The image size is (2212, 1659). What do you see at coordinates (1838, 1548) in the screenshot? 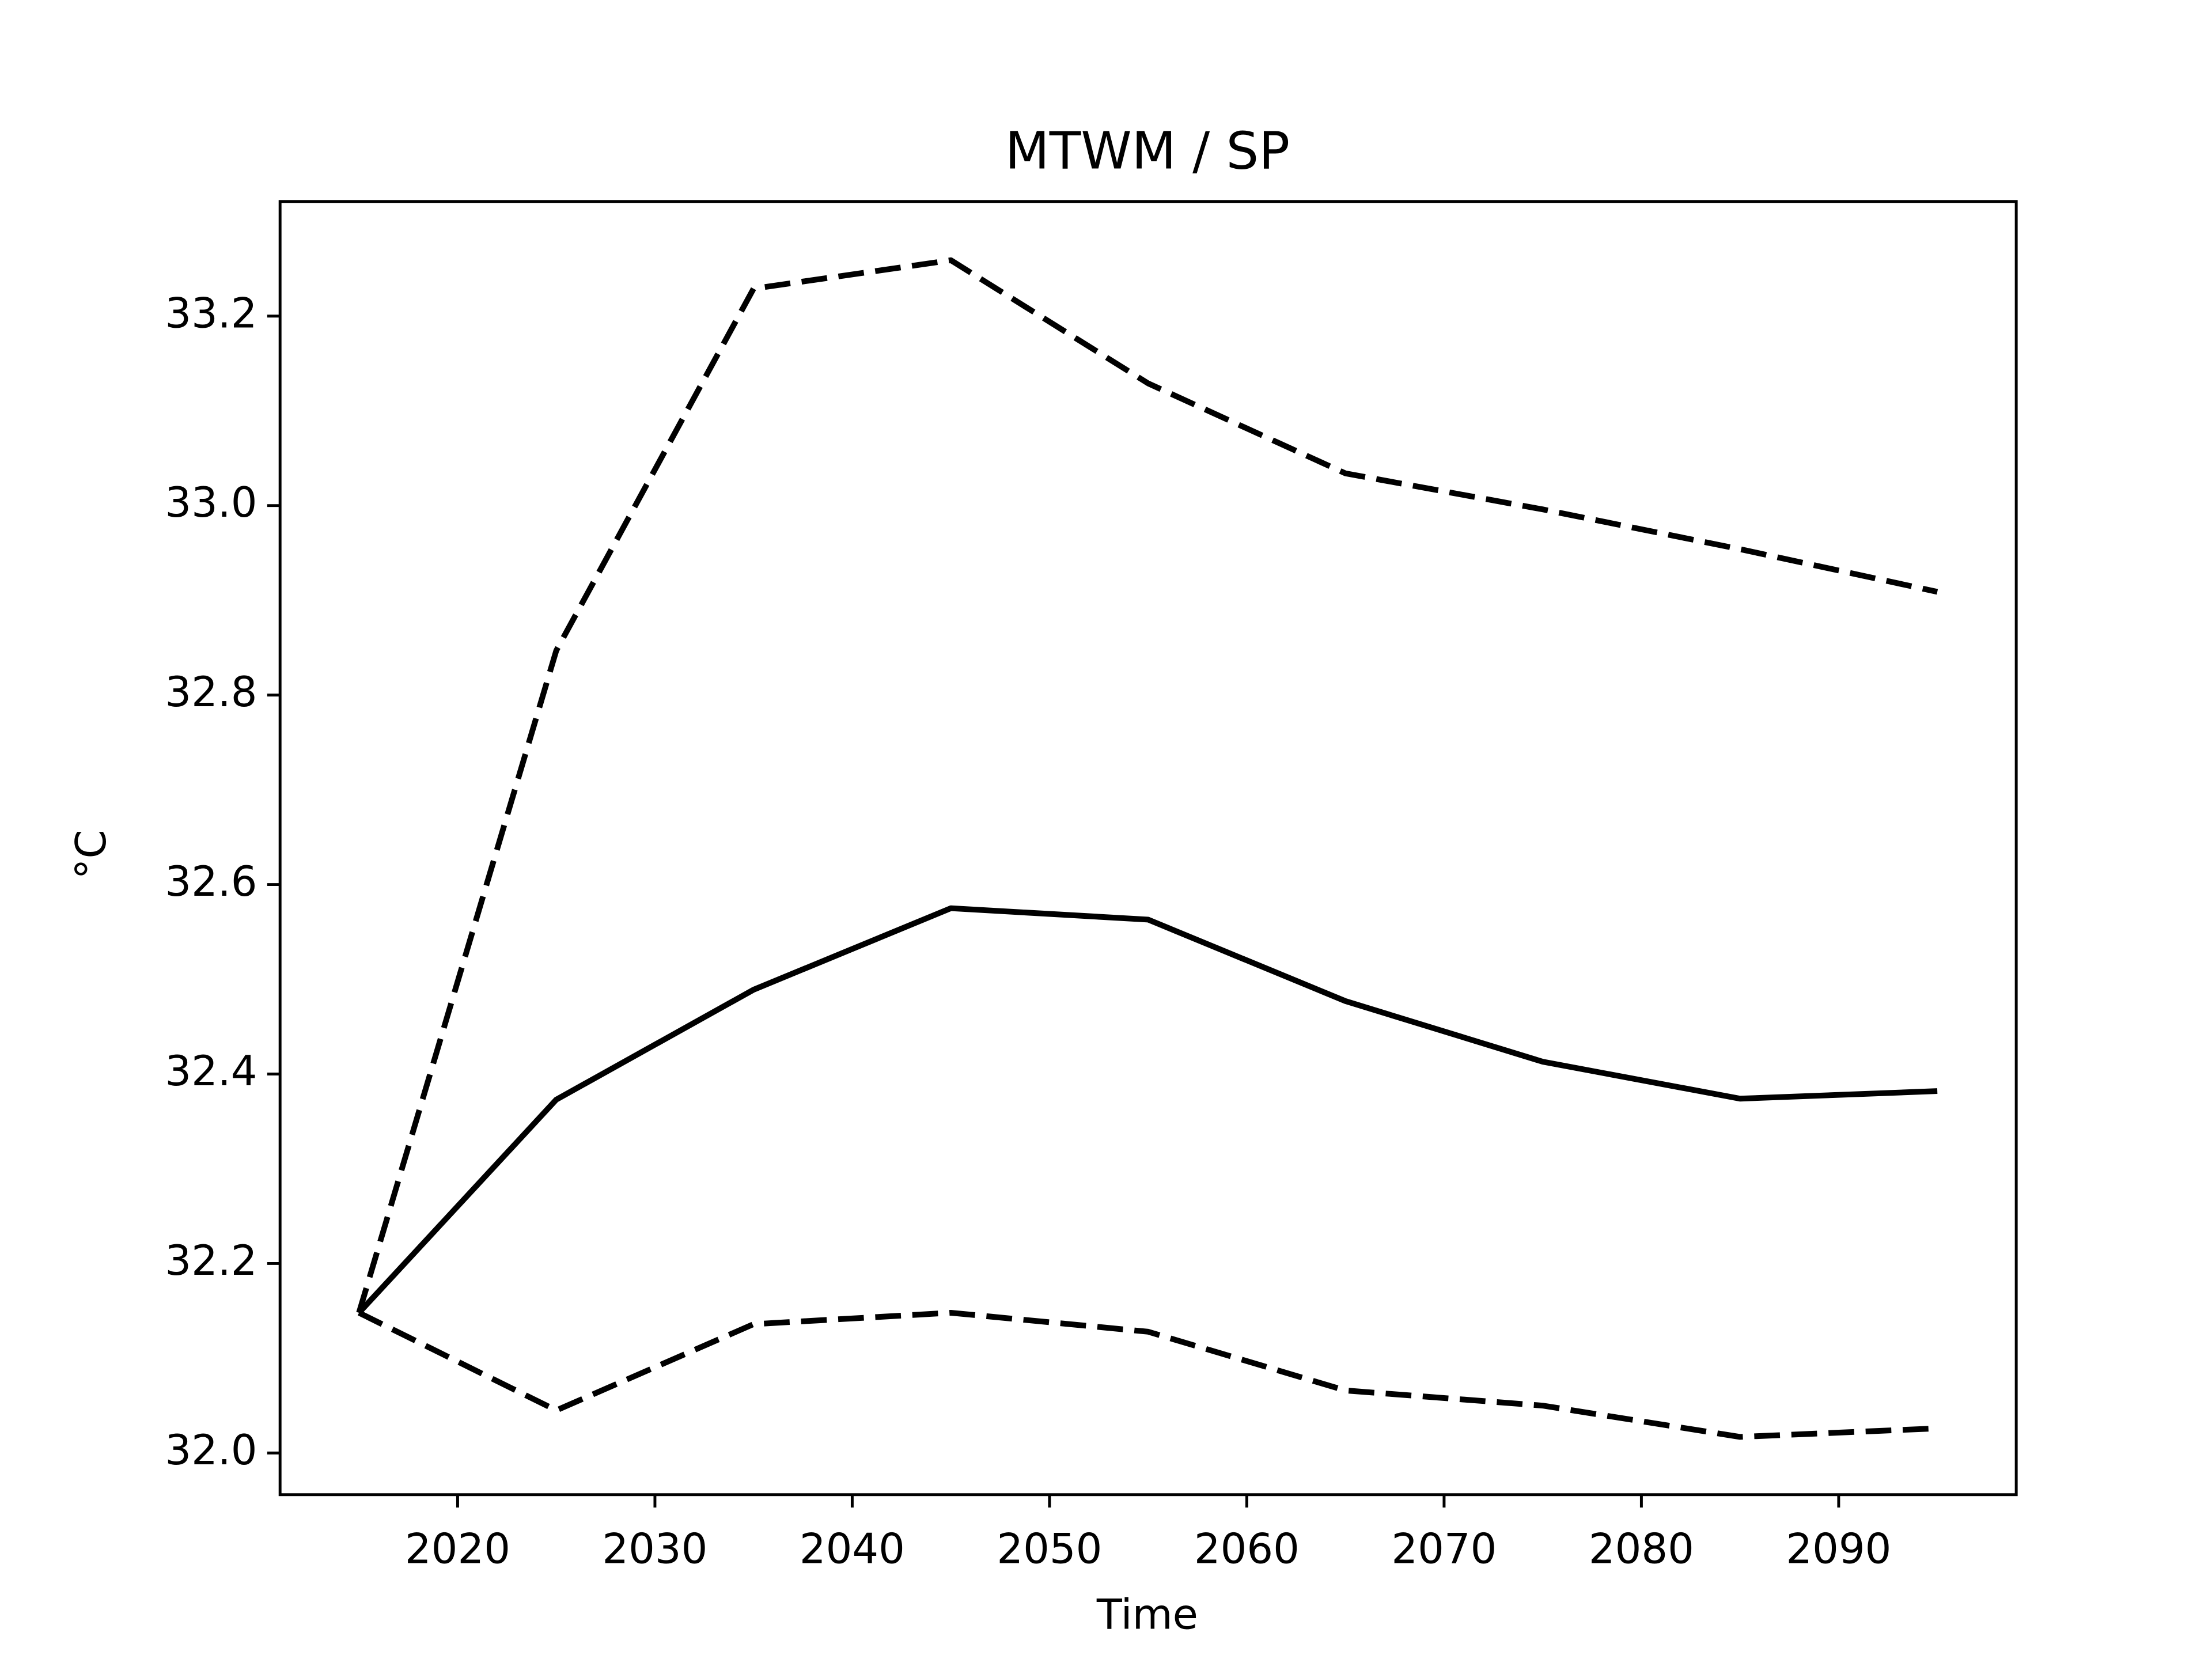
I see `x-tick-label: 2090` at bounding box center [1838, 1548].